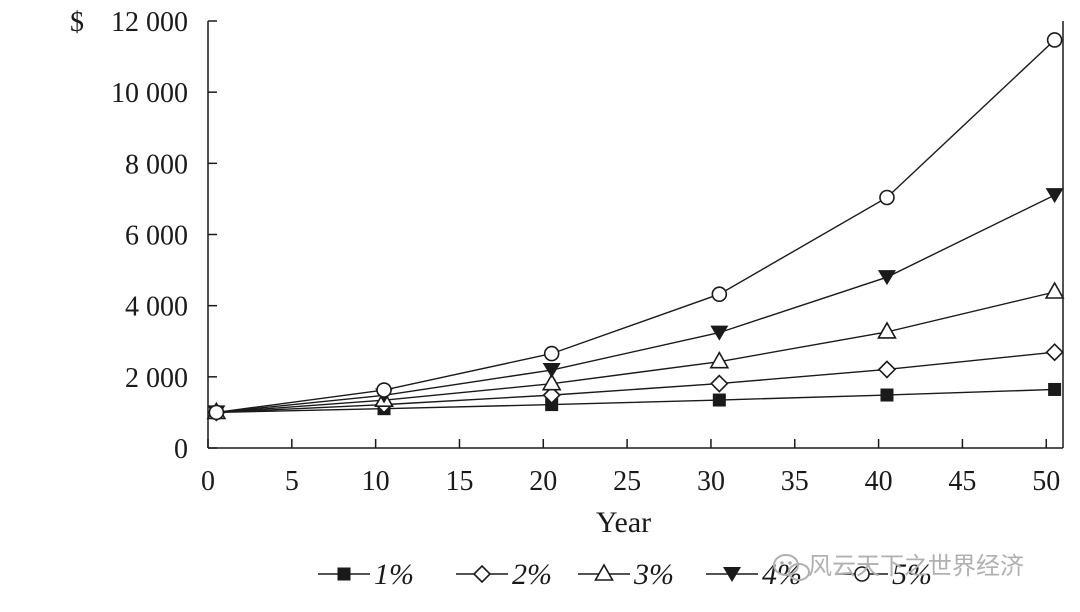 This screenshot has height=612, width=1080. What do you see at coordinates (795, 481) in the screenshot?
I see `x-tick-label: 35` at bounding box center [795, 481].